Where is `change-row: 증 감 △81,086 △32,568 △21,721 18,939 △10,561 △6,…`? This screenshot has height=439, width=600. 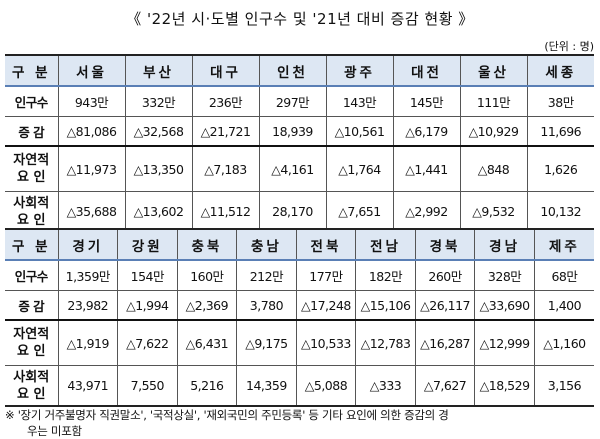
change-row: 증 감 △81,086 △32,568 △21,721 18,939 △10,561 △6,… is located at coordinates (299, 131).